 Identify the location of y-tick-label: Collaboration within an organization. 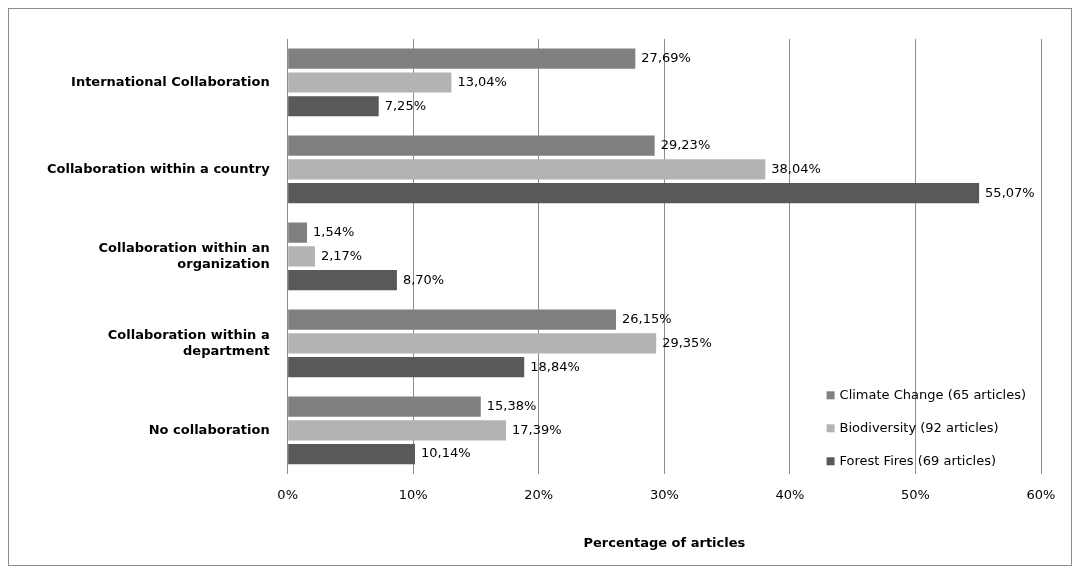
(184, 255).